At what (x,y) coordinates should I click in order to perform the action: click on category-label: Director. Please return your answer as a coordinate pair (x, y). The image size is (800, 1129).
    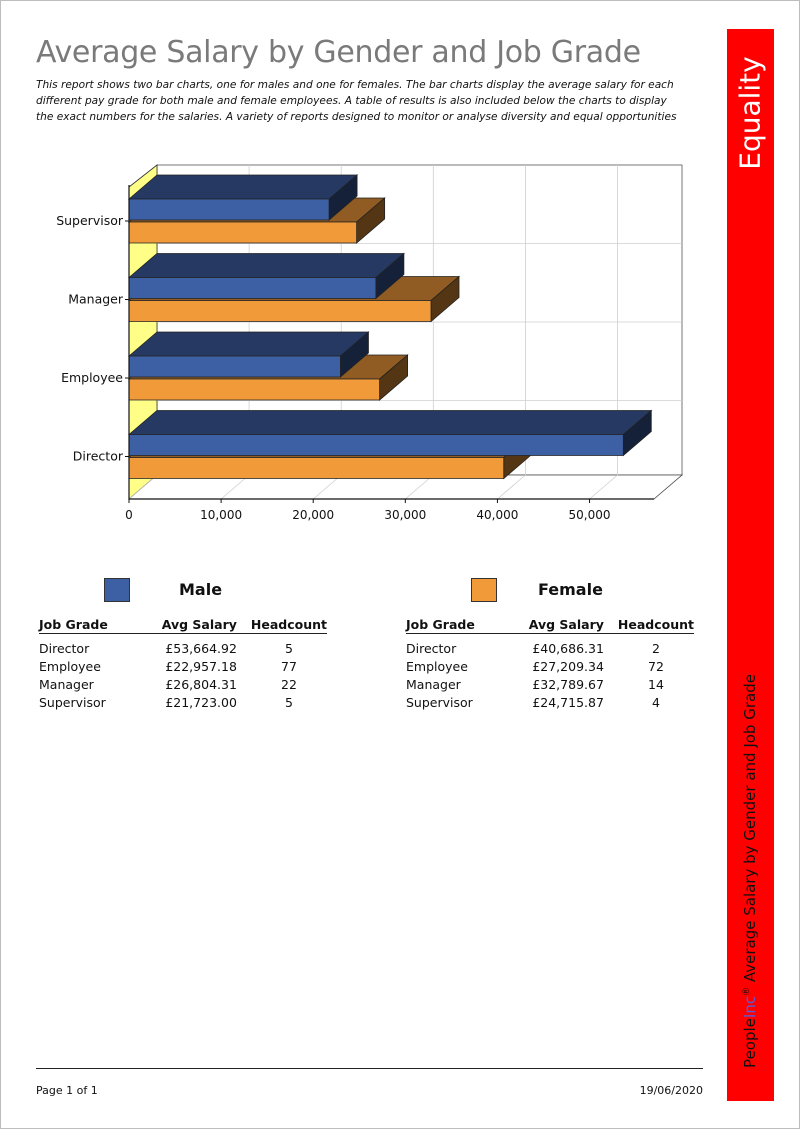
    Looking at the image, I should click on (98, 456).